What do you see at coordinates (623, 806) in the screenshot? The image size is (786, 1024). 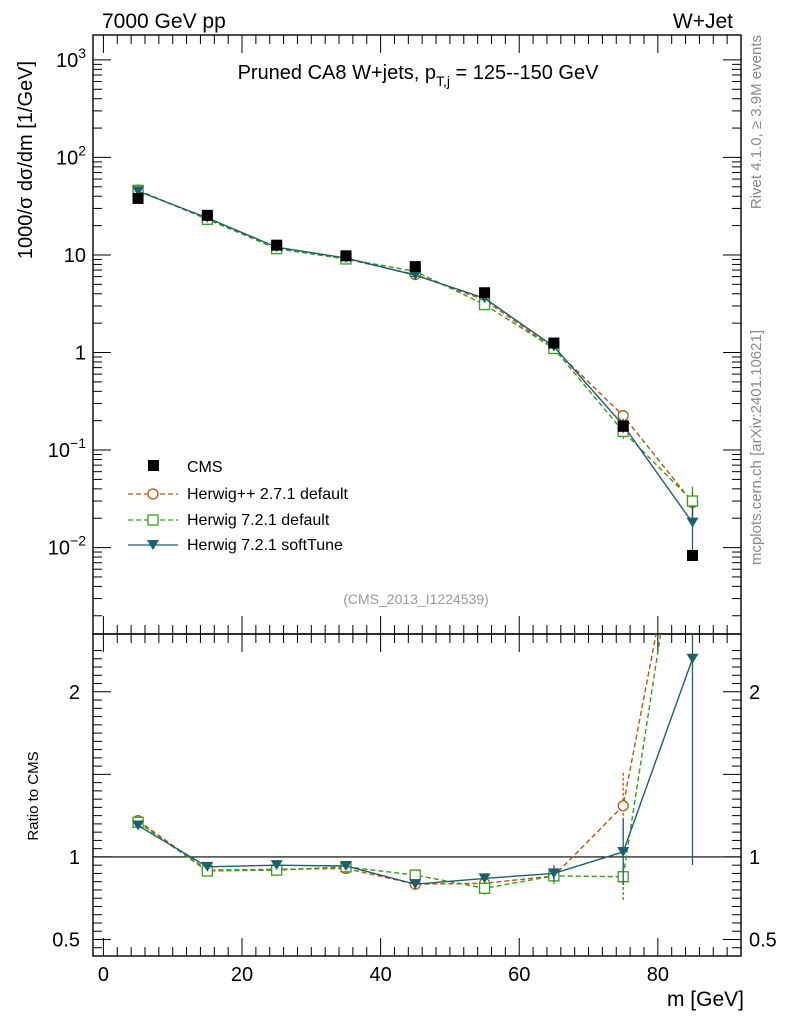 I see `ratio-point-herwigpp` at bounding box center [623, 806].